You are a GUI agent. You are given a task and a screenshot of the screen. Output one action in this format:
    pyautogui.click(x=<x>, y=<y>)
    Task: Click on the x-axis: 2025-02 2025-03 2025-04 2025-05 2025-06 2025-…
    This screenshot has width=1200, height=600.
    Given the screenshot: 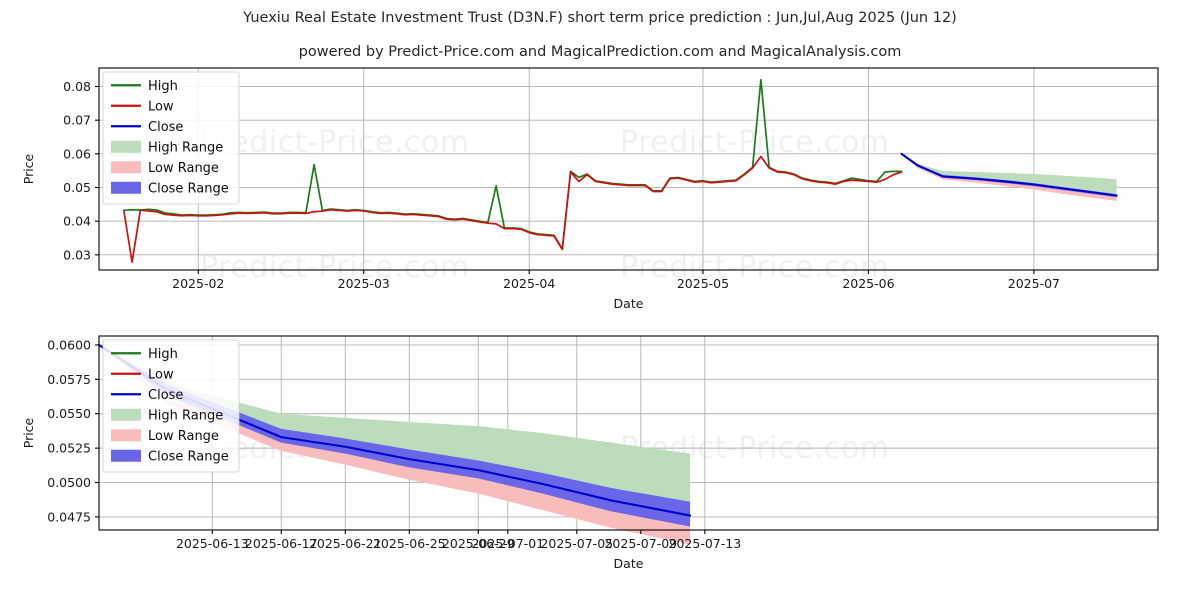 What is the action you would take?
    pyautogui.click(x=616, y=280)
    